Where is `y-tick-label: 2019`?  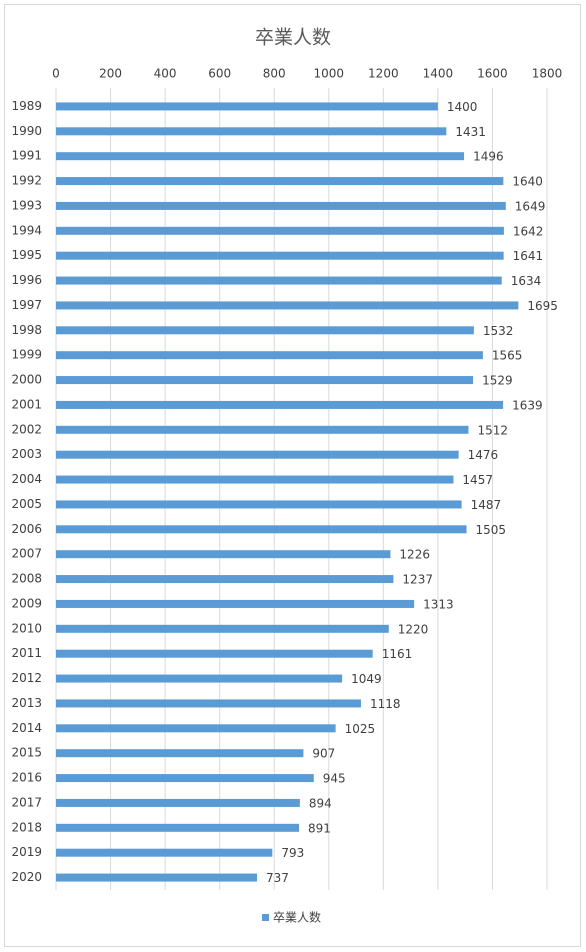
y-tick-label: 2019 is located at coordinates (26, 852).